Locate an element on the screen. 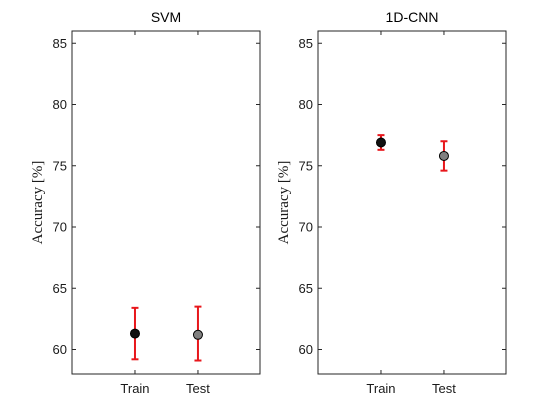  chart-title: 1D-CNN is located at coordinates (412, 17).